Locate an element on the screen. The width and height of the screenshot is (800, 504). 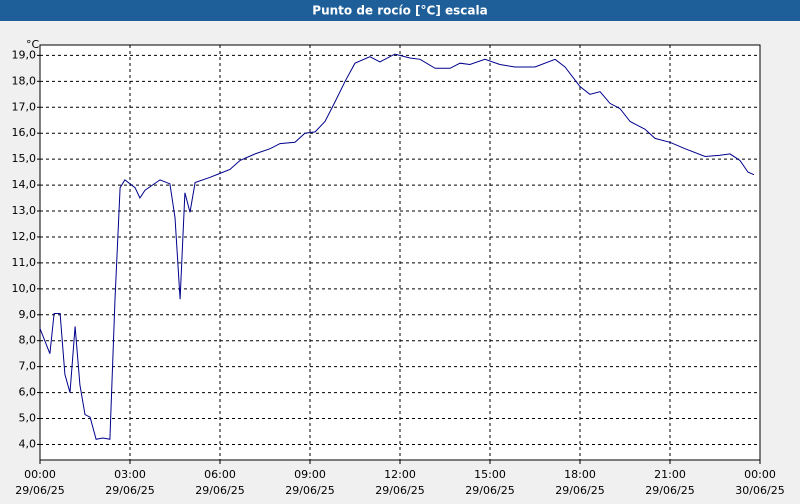
x-tick-label: 12:00 is located at coordinates (400, 474).